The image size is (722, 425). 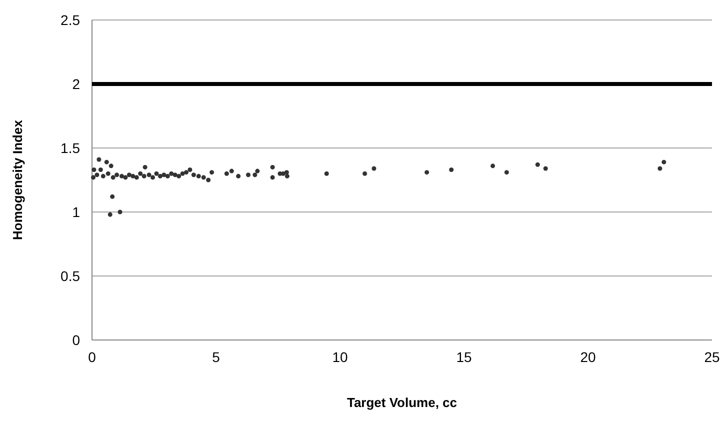 I want to click on y-tick-label: 0.5, so click(x=70, y=276).